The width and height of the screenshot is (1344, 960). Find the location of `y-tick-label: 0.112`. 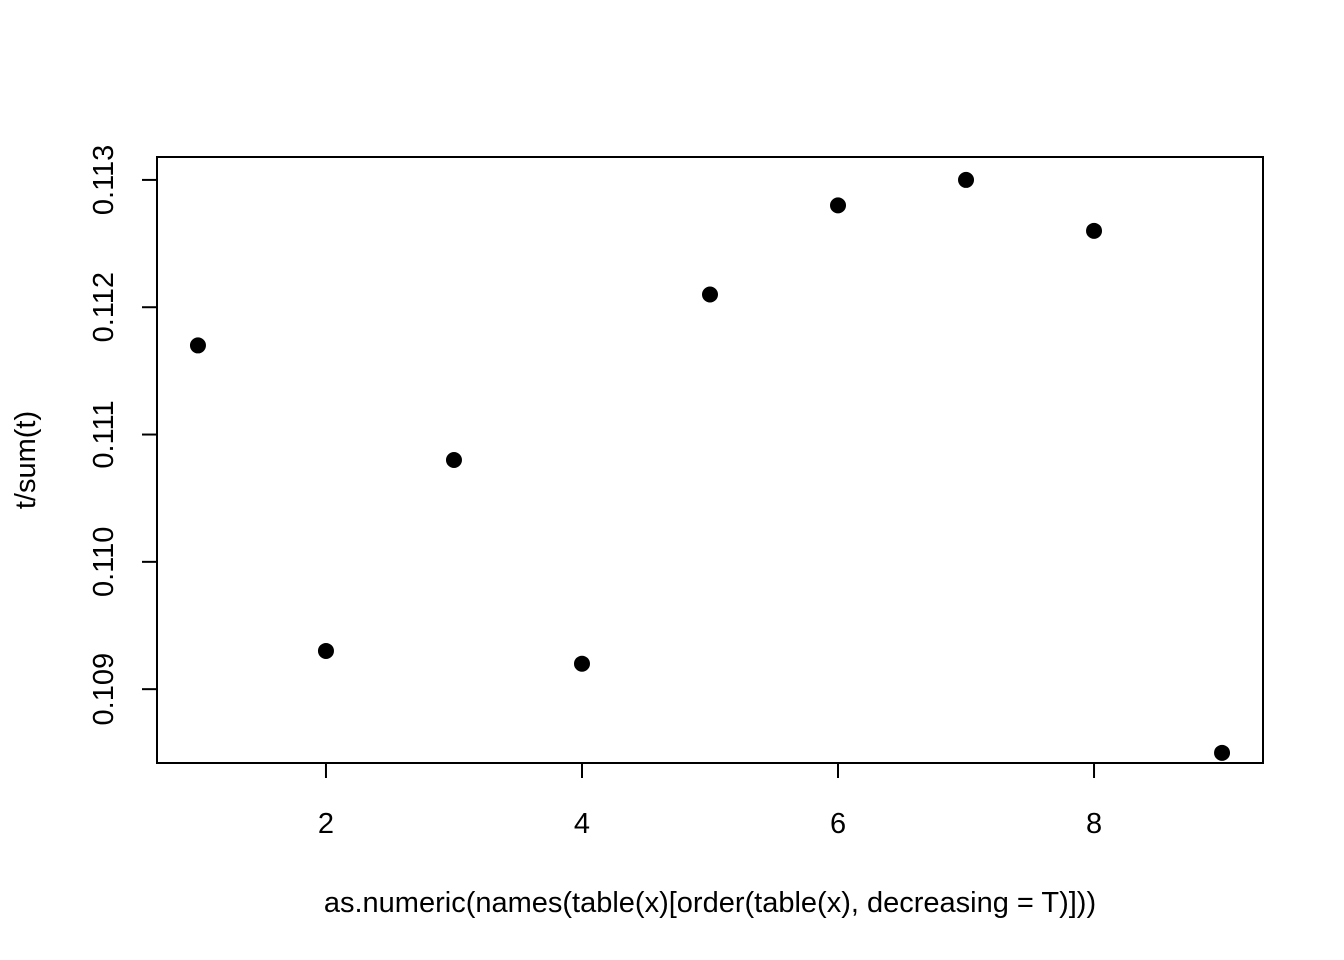

y-tick-label: 0.112 is located at coordinates (104, 307).